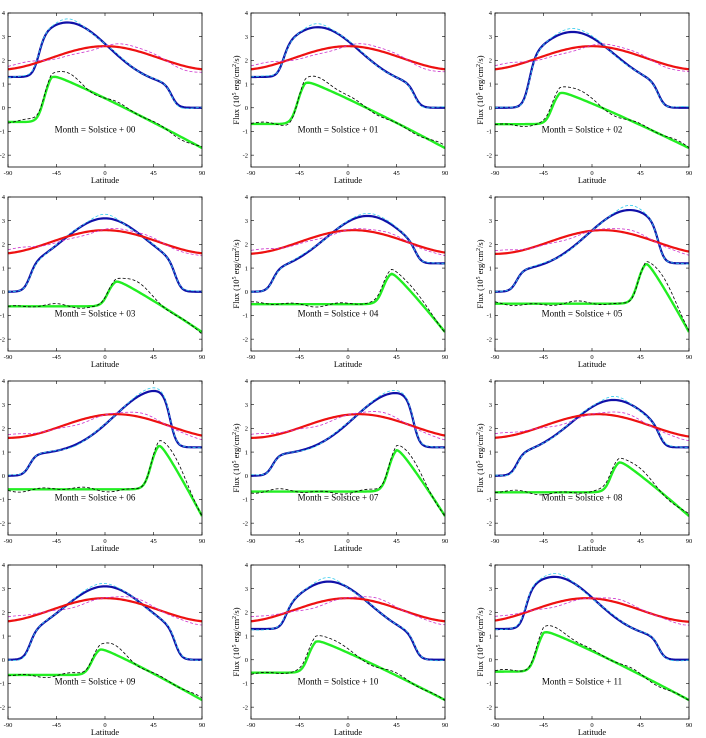 The image size is (706, 738). I want to click on panel-annotation: Month = Solstice + 03, so click(95, 314).